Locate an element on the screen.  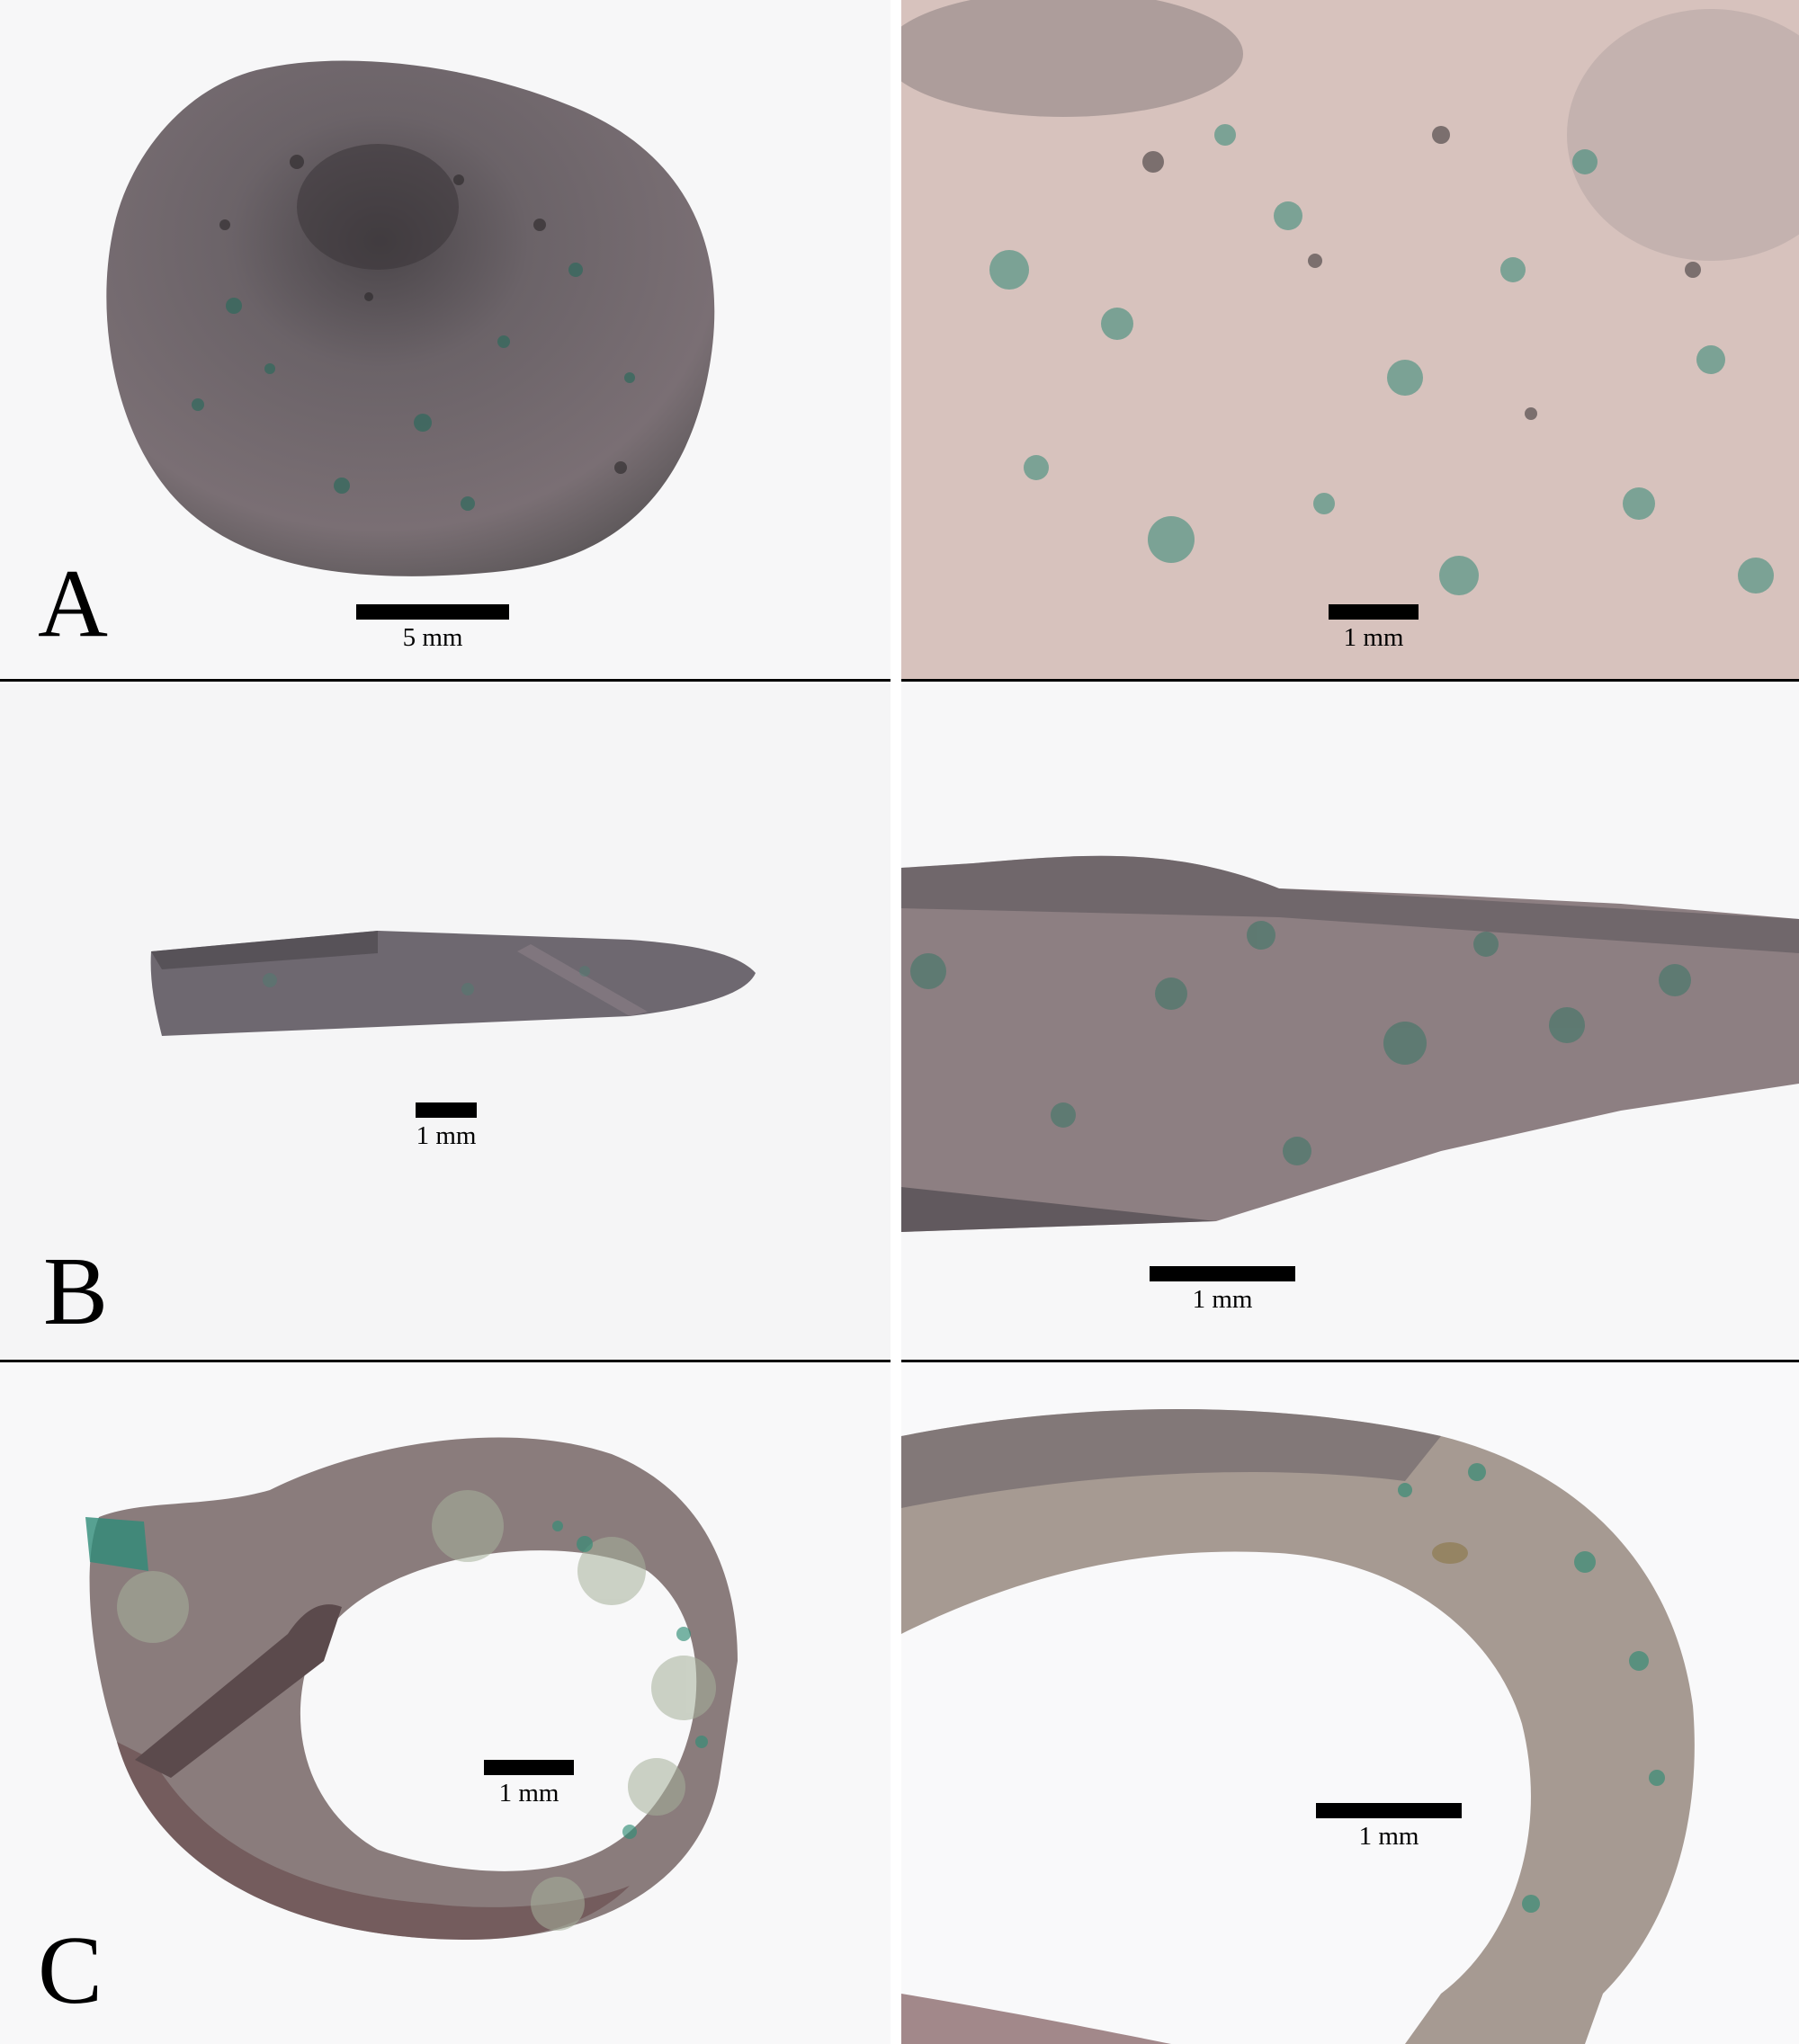
artifact-a-disc-photo is located at coordinates (410, 318).